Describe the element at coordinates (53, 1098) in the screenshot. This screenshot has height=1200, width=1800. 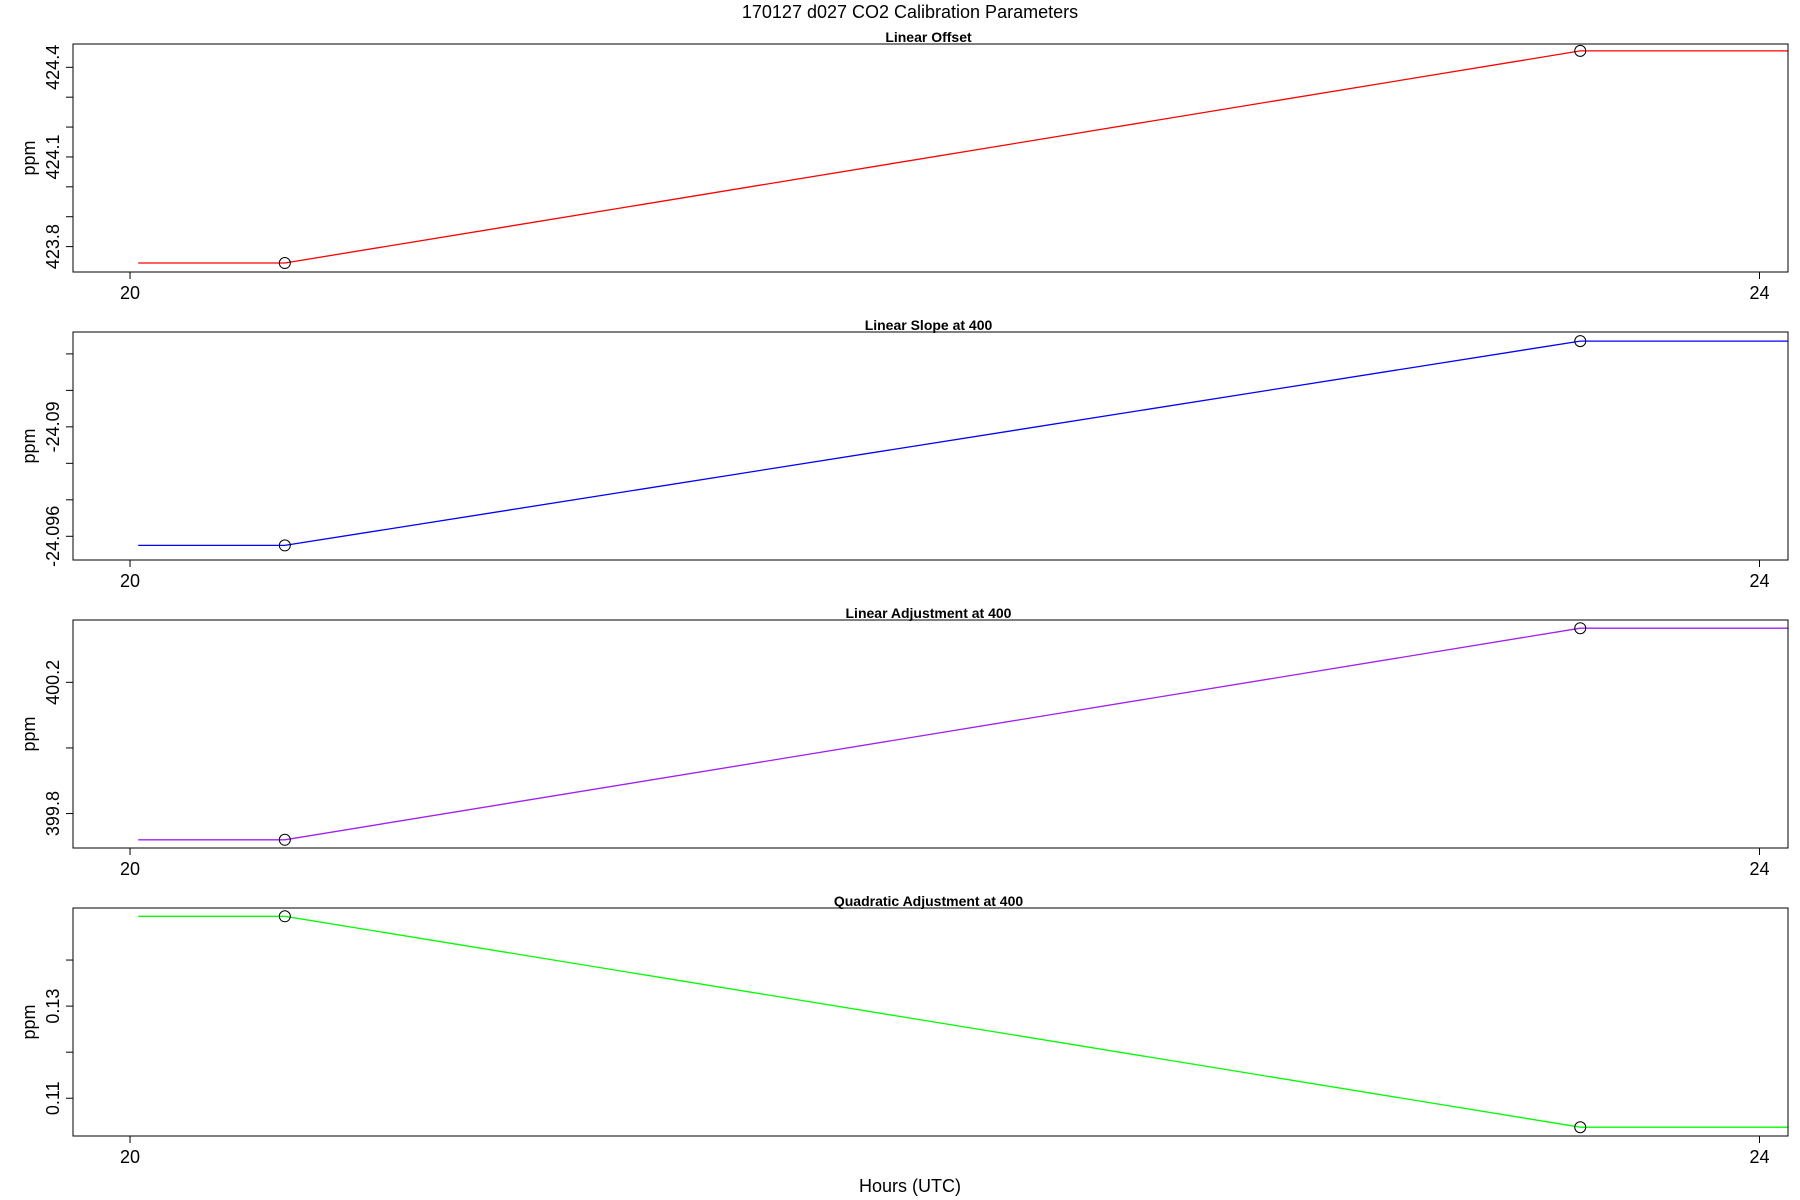
I see `y-tick-label: 0.11` at that location.